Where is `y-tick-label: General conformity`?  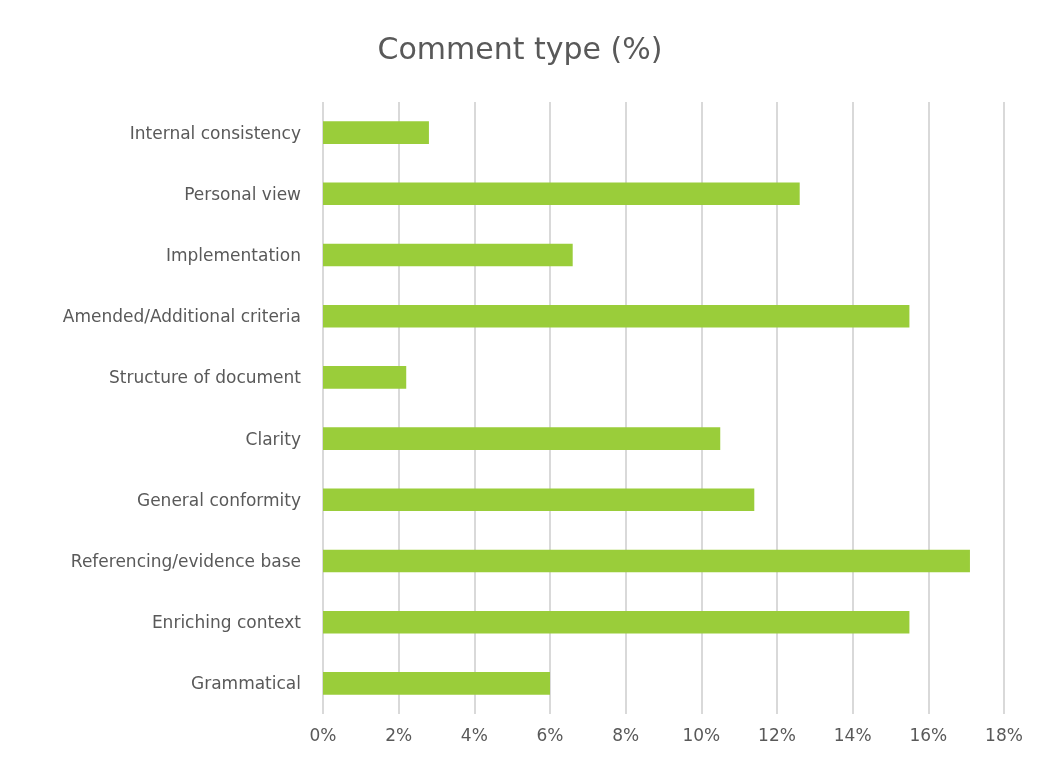 y-tick-label: General conformity is located at coordinates (218, 499).